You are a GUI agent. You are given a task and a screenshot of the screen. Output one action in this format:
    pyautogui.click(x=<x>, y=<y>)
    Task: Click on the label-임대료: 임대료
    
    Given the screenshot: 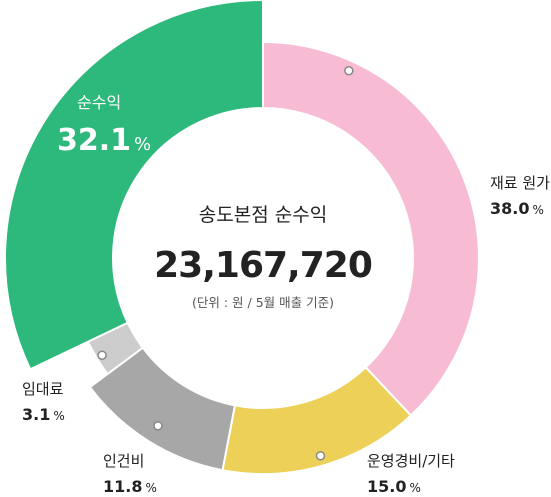 What is the action you would take?
    pyautogui.click(x=43, y=389)
    